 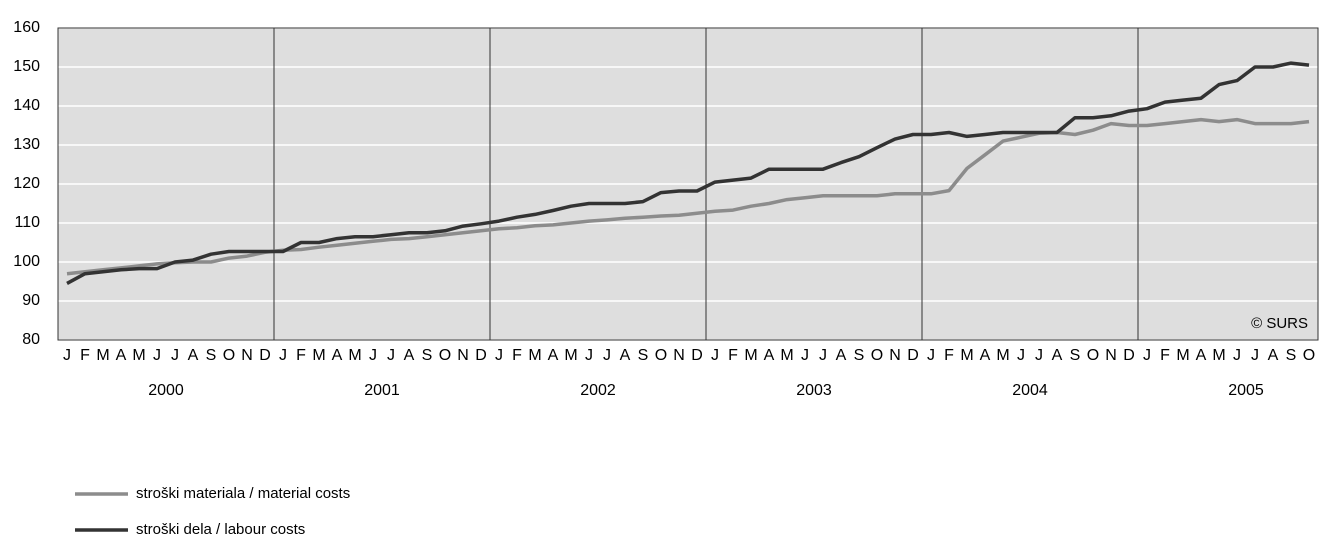 What do you see at coordinates (26, 144) in the screenshot?
I see `y-tick-label: 130` at bounding box center [26, 144].